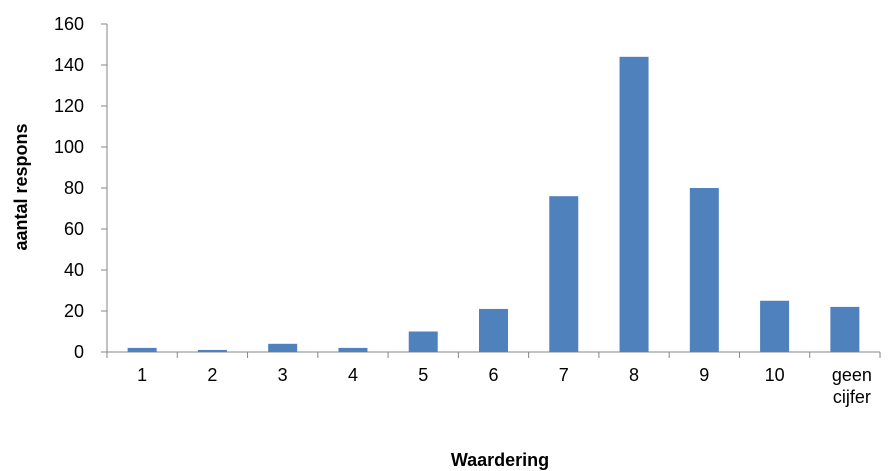 The image size is (891, 471). I want to click on y-axis-title: aantal respons, so click(21, 186).